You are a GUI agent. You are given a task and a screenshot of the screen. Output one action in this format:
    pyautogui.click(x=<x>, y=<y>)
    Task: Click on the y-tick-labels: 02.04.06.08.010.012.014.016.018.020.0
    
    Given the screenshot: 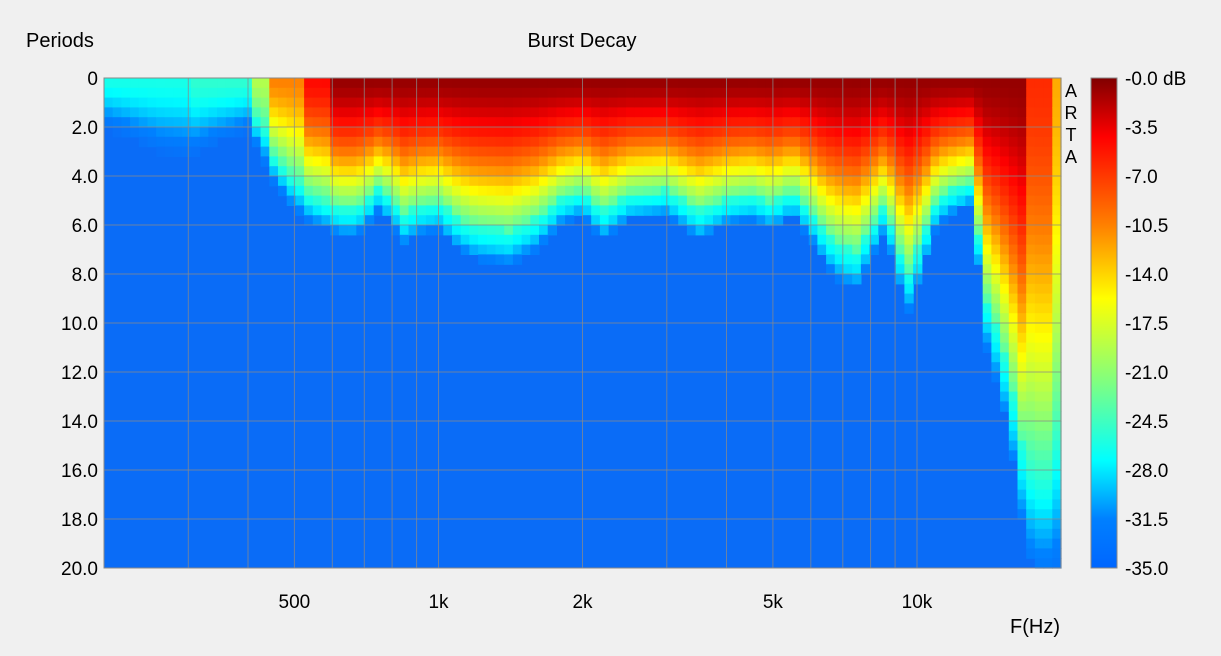 What is the action you would take?
    pyautogui.click(x=79, y=324)
    